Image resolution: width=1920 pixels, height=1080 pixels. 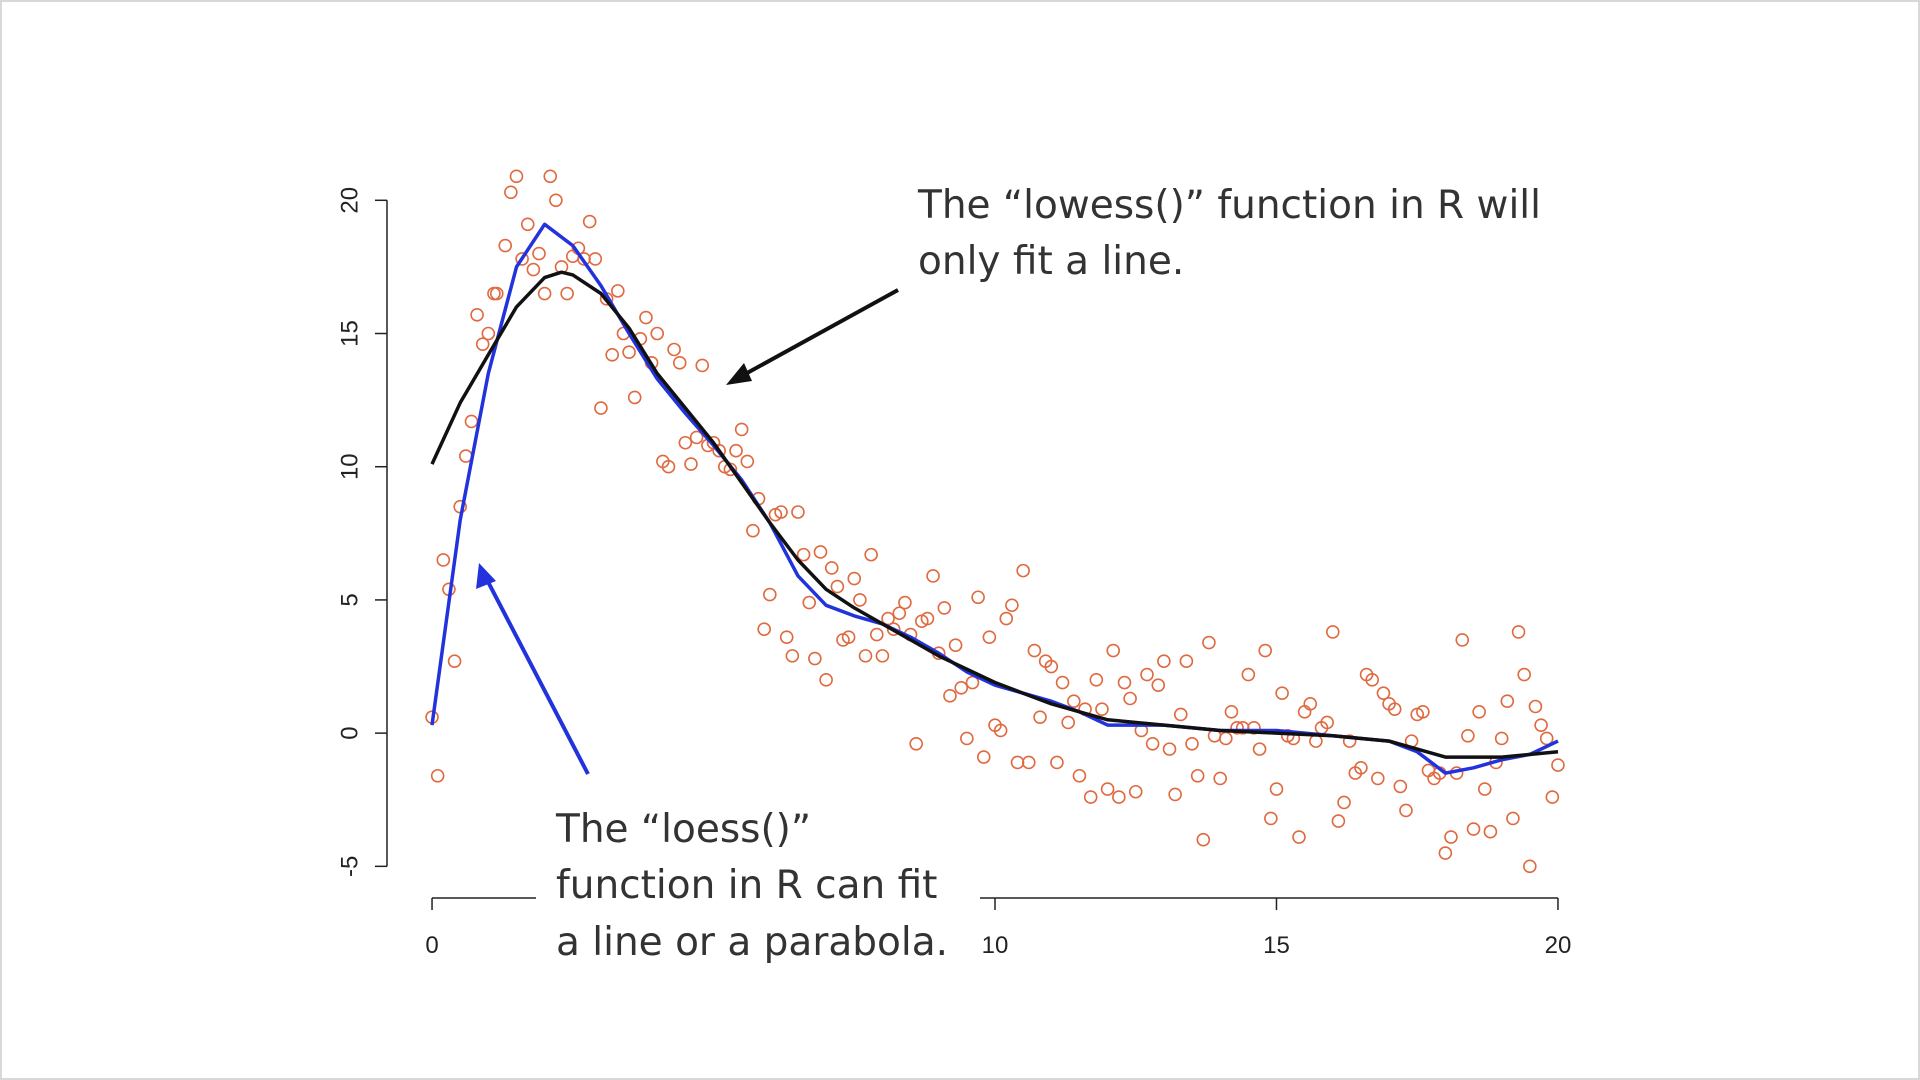 What do you see at coordinates (758, 888) in the screenshot?
I see `note-background` at bounding box center [758, 888].